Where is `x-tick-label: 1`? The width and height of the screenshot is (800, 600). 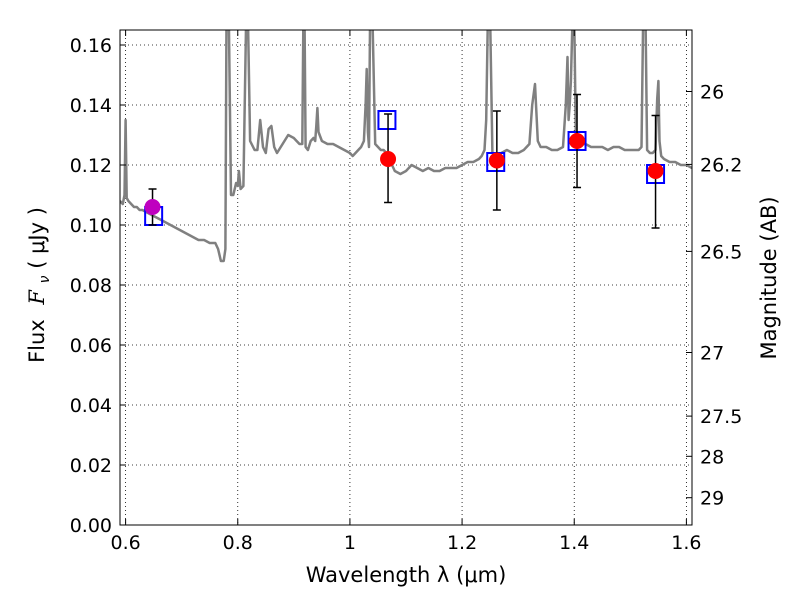 x-tick-label: 1 is located at coordinates (350, 543).